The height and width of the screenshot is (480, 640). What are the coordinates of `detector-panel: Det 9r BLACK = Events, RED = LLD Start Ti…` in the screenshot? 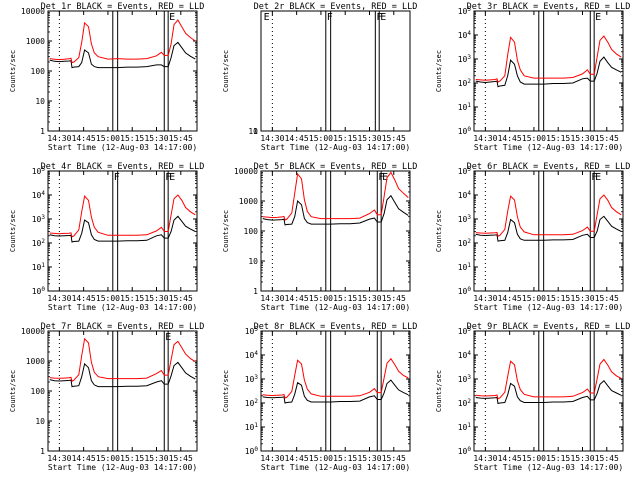 It's located at (532, 397).